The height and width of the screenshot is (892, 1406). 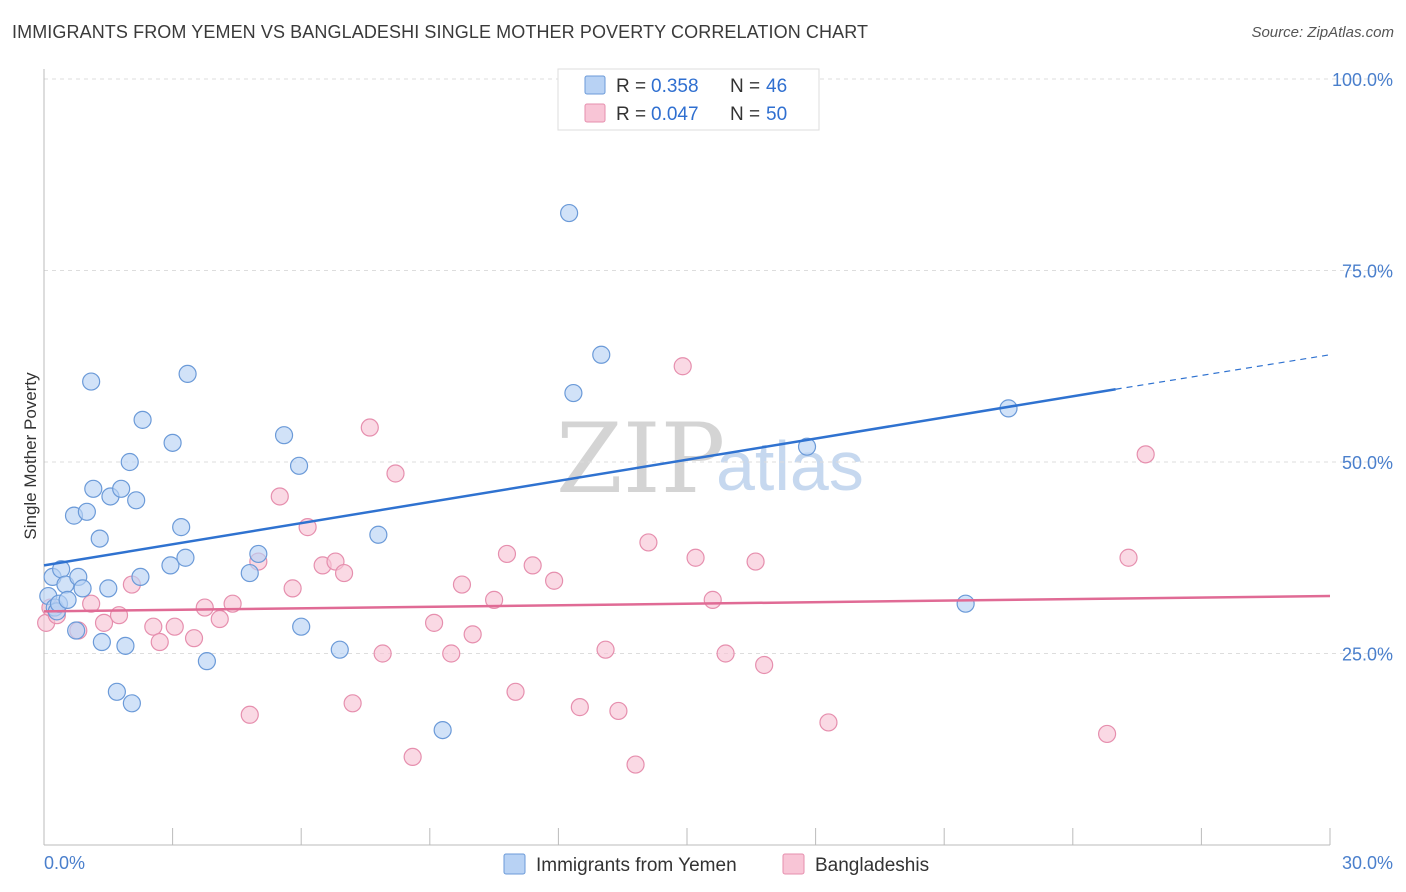 I want to click on watermark-zip: ZIP, so click(x=640, y=459).